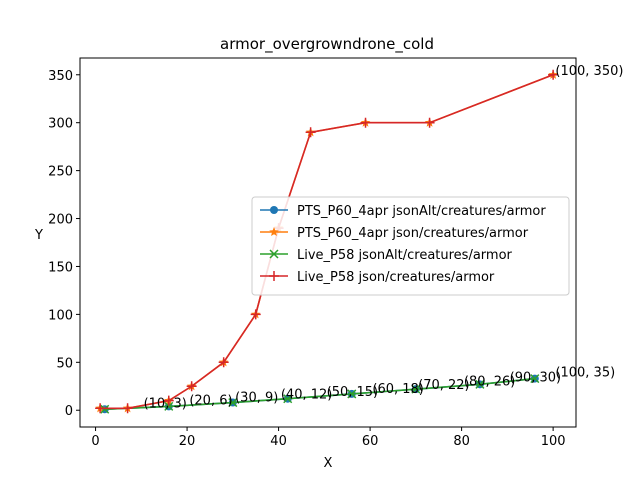 This screenshot has height=480, width=640. What do you see at coordinates (60, 76) in the screenshot?
I see `y-tick-label: 350` at bounding box center [60, 76].